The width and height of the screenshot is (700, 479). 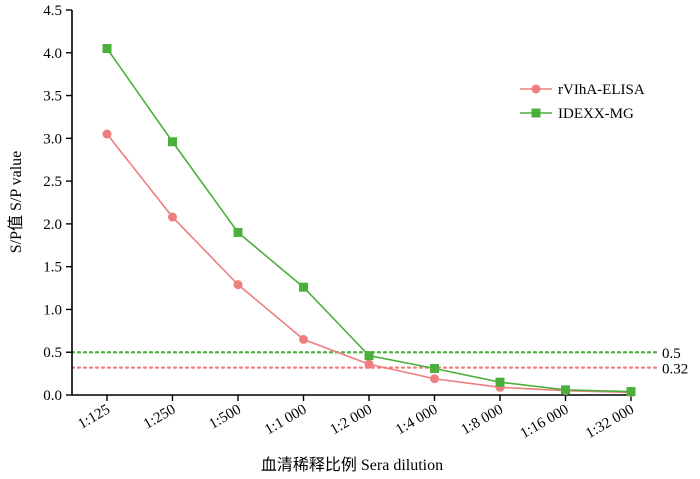 What do you see at coordinates (94, 417) in the screenshot?
I see `x-tick-label: 1:125` at bounding box center [94, 417].